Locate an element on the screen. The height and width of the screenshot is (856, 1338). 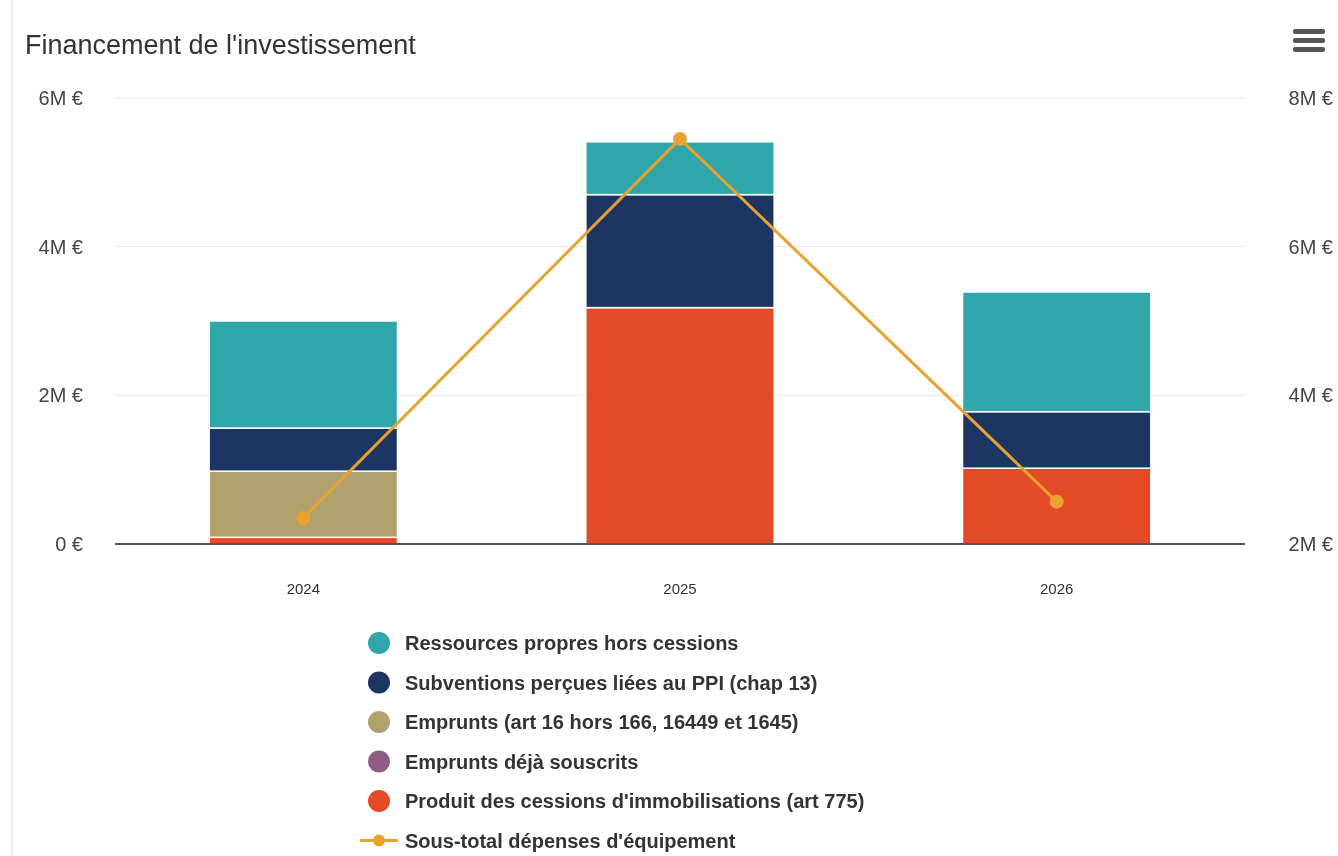
legend-label: Sous-total dépenses d'équipement is located at coordinates (570, 840).